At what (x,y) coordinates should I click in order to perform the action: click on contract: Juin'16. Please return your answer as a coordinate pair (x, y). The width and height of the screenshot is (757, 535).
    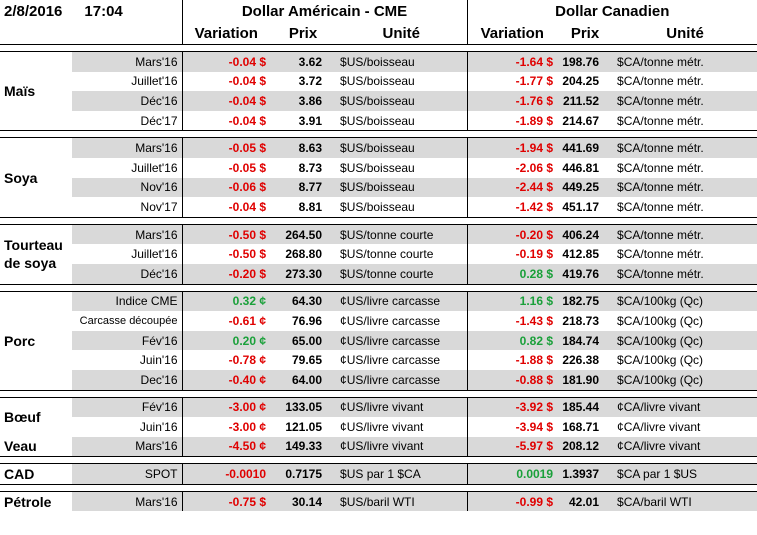
    Looking at the image, I should click on (158, 426).